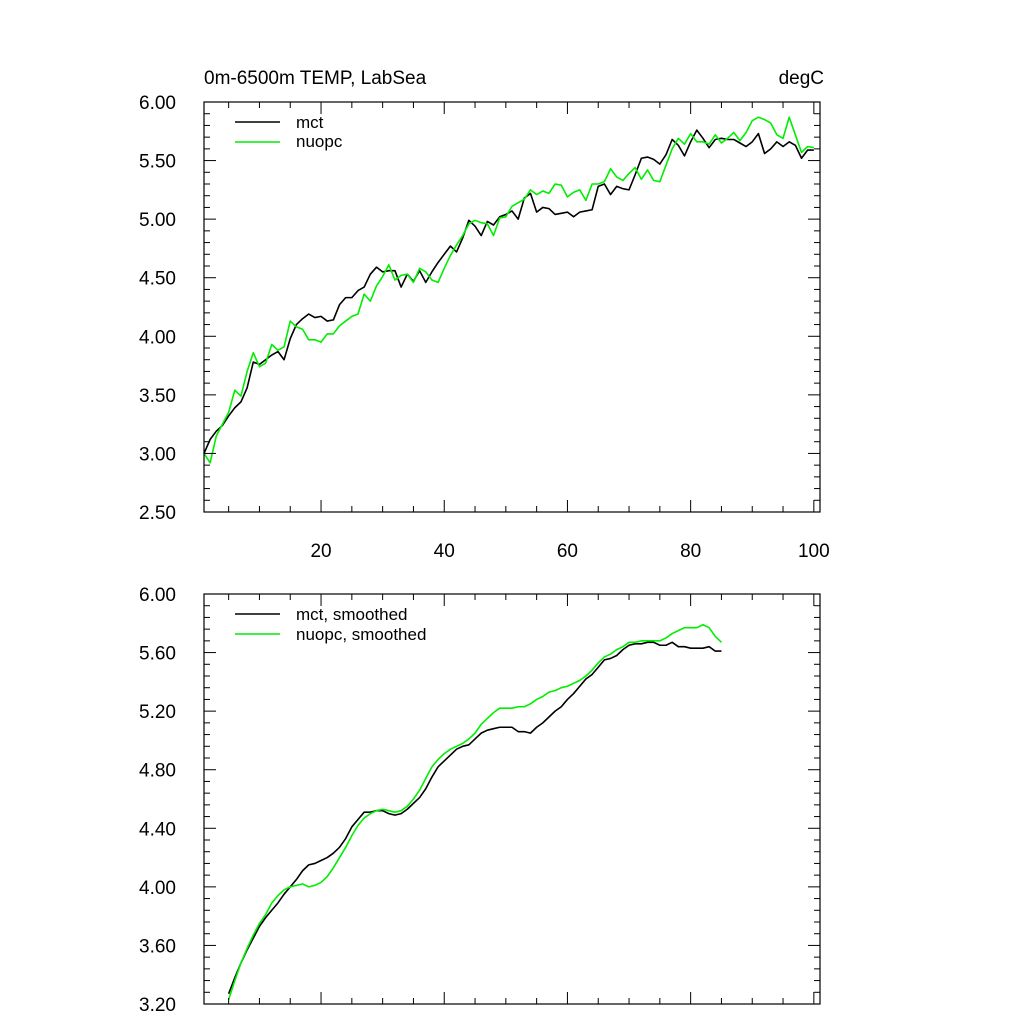 The image size is (1024, 1024). I want to click on units-label: degC, so click(801, 78).